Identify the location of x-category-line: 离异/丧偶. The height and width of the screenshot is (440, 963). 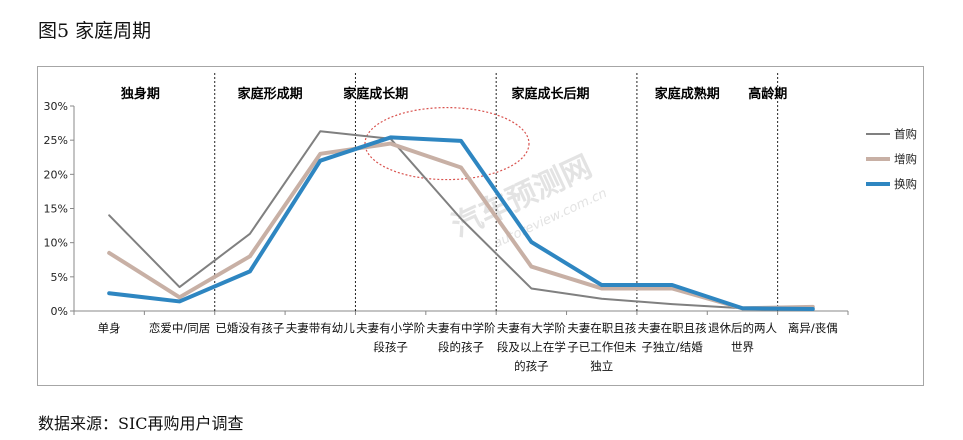
(813, 328).